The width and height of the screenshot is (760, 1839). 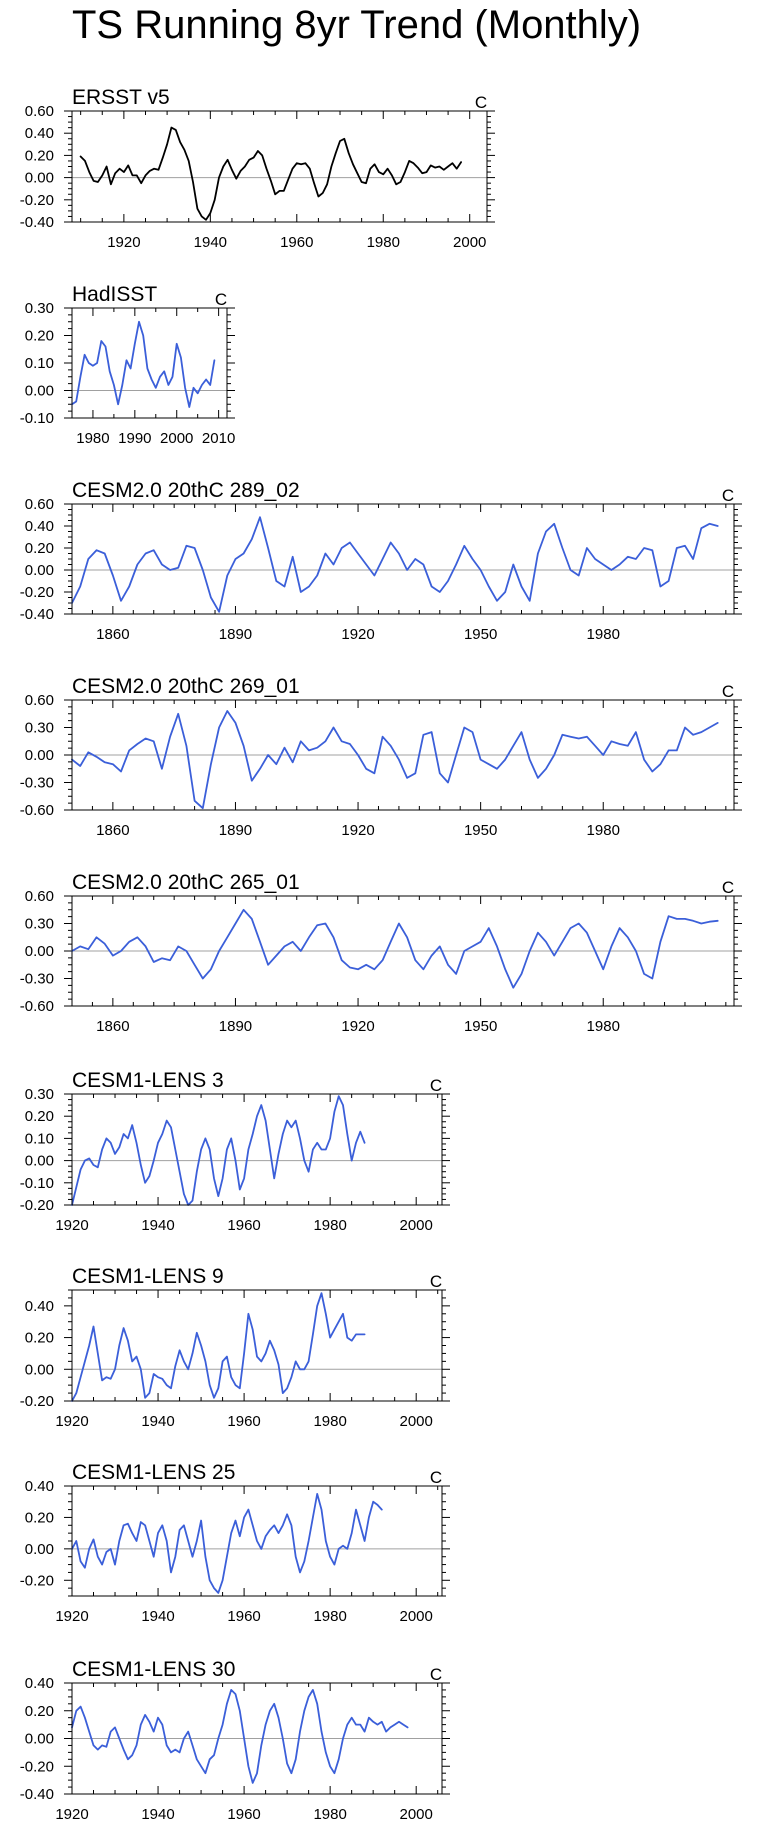 What do you see at coordinates (357, 25) in the screenshot?
I see `main-title: TS Running 8yr Trend (Monthly)` at bounding box center [357, 25].